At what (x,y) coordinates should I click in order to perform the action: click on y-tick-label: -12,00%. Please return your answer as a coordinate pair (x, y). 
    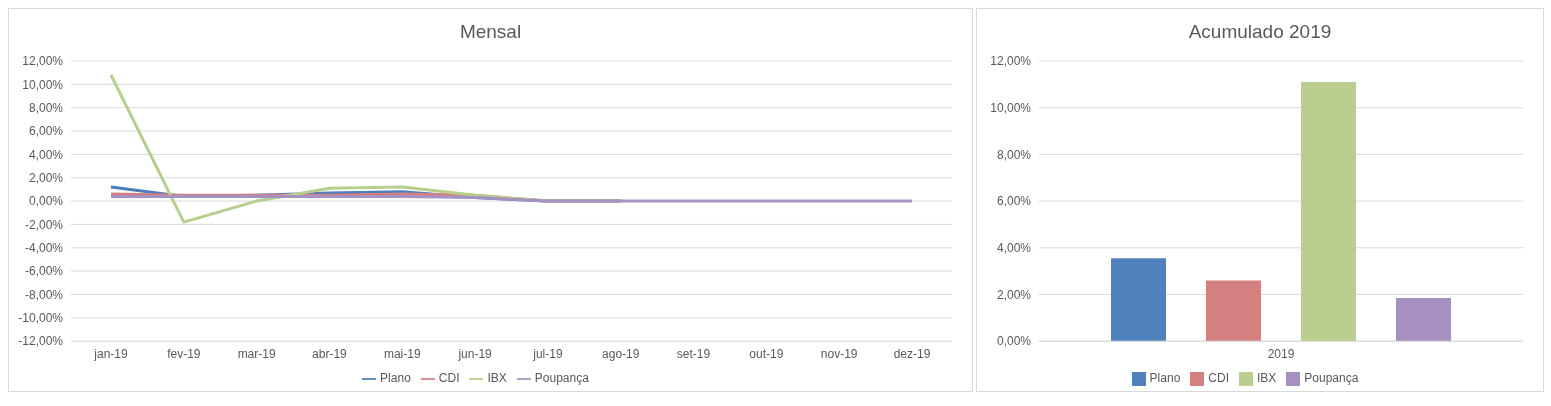
    Looking at the image, I should click on (41, 341).